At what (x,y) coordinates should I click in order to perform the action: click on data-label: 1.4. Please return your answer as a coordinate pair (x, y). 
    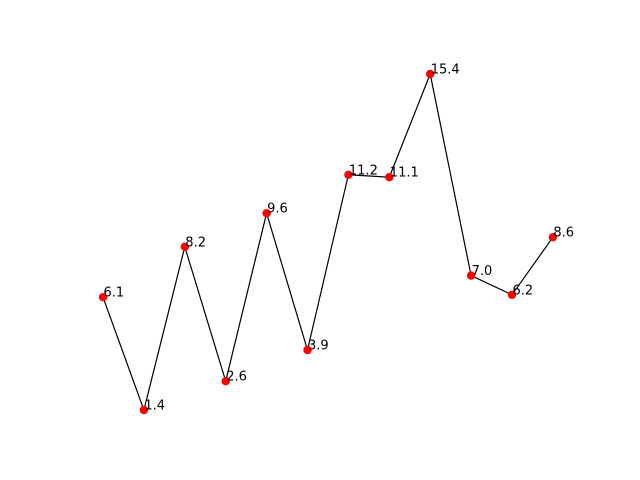
    Looking at the image, I should click on (154, 406).